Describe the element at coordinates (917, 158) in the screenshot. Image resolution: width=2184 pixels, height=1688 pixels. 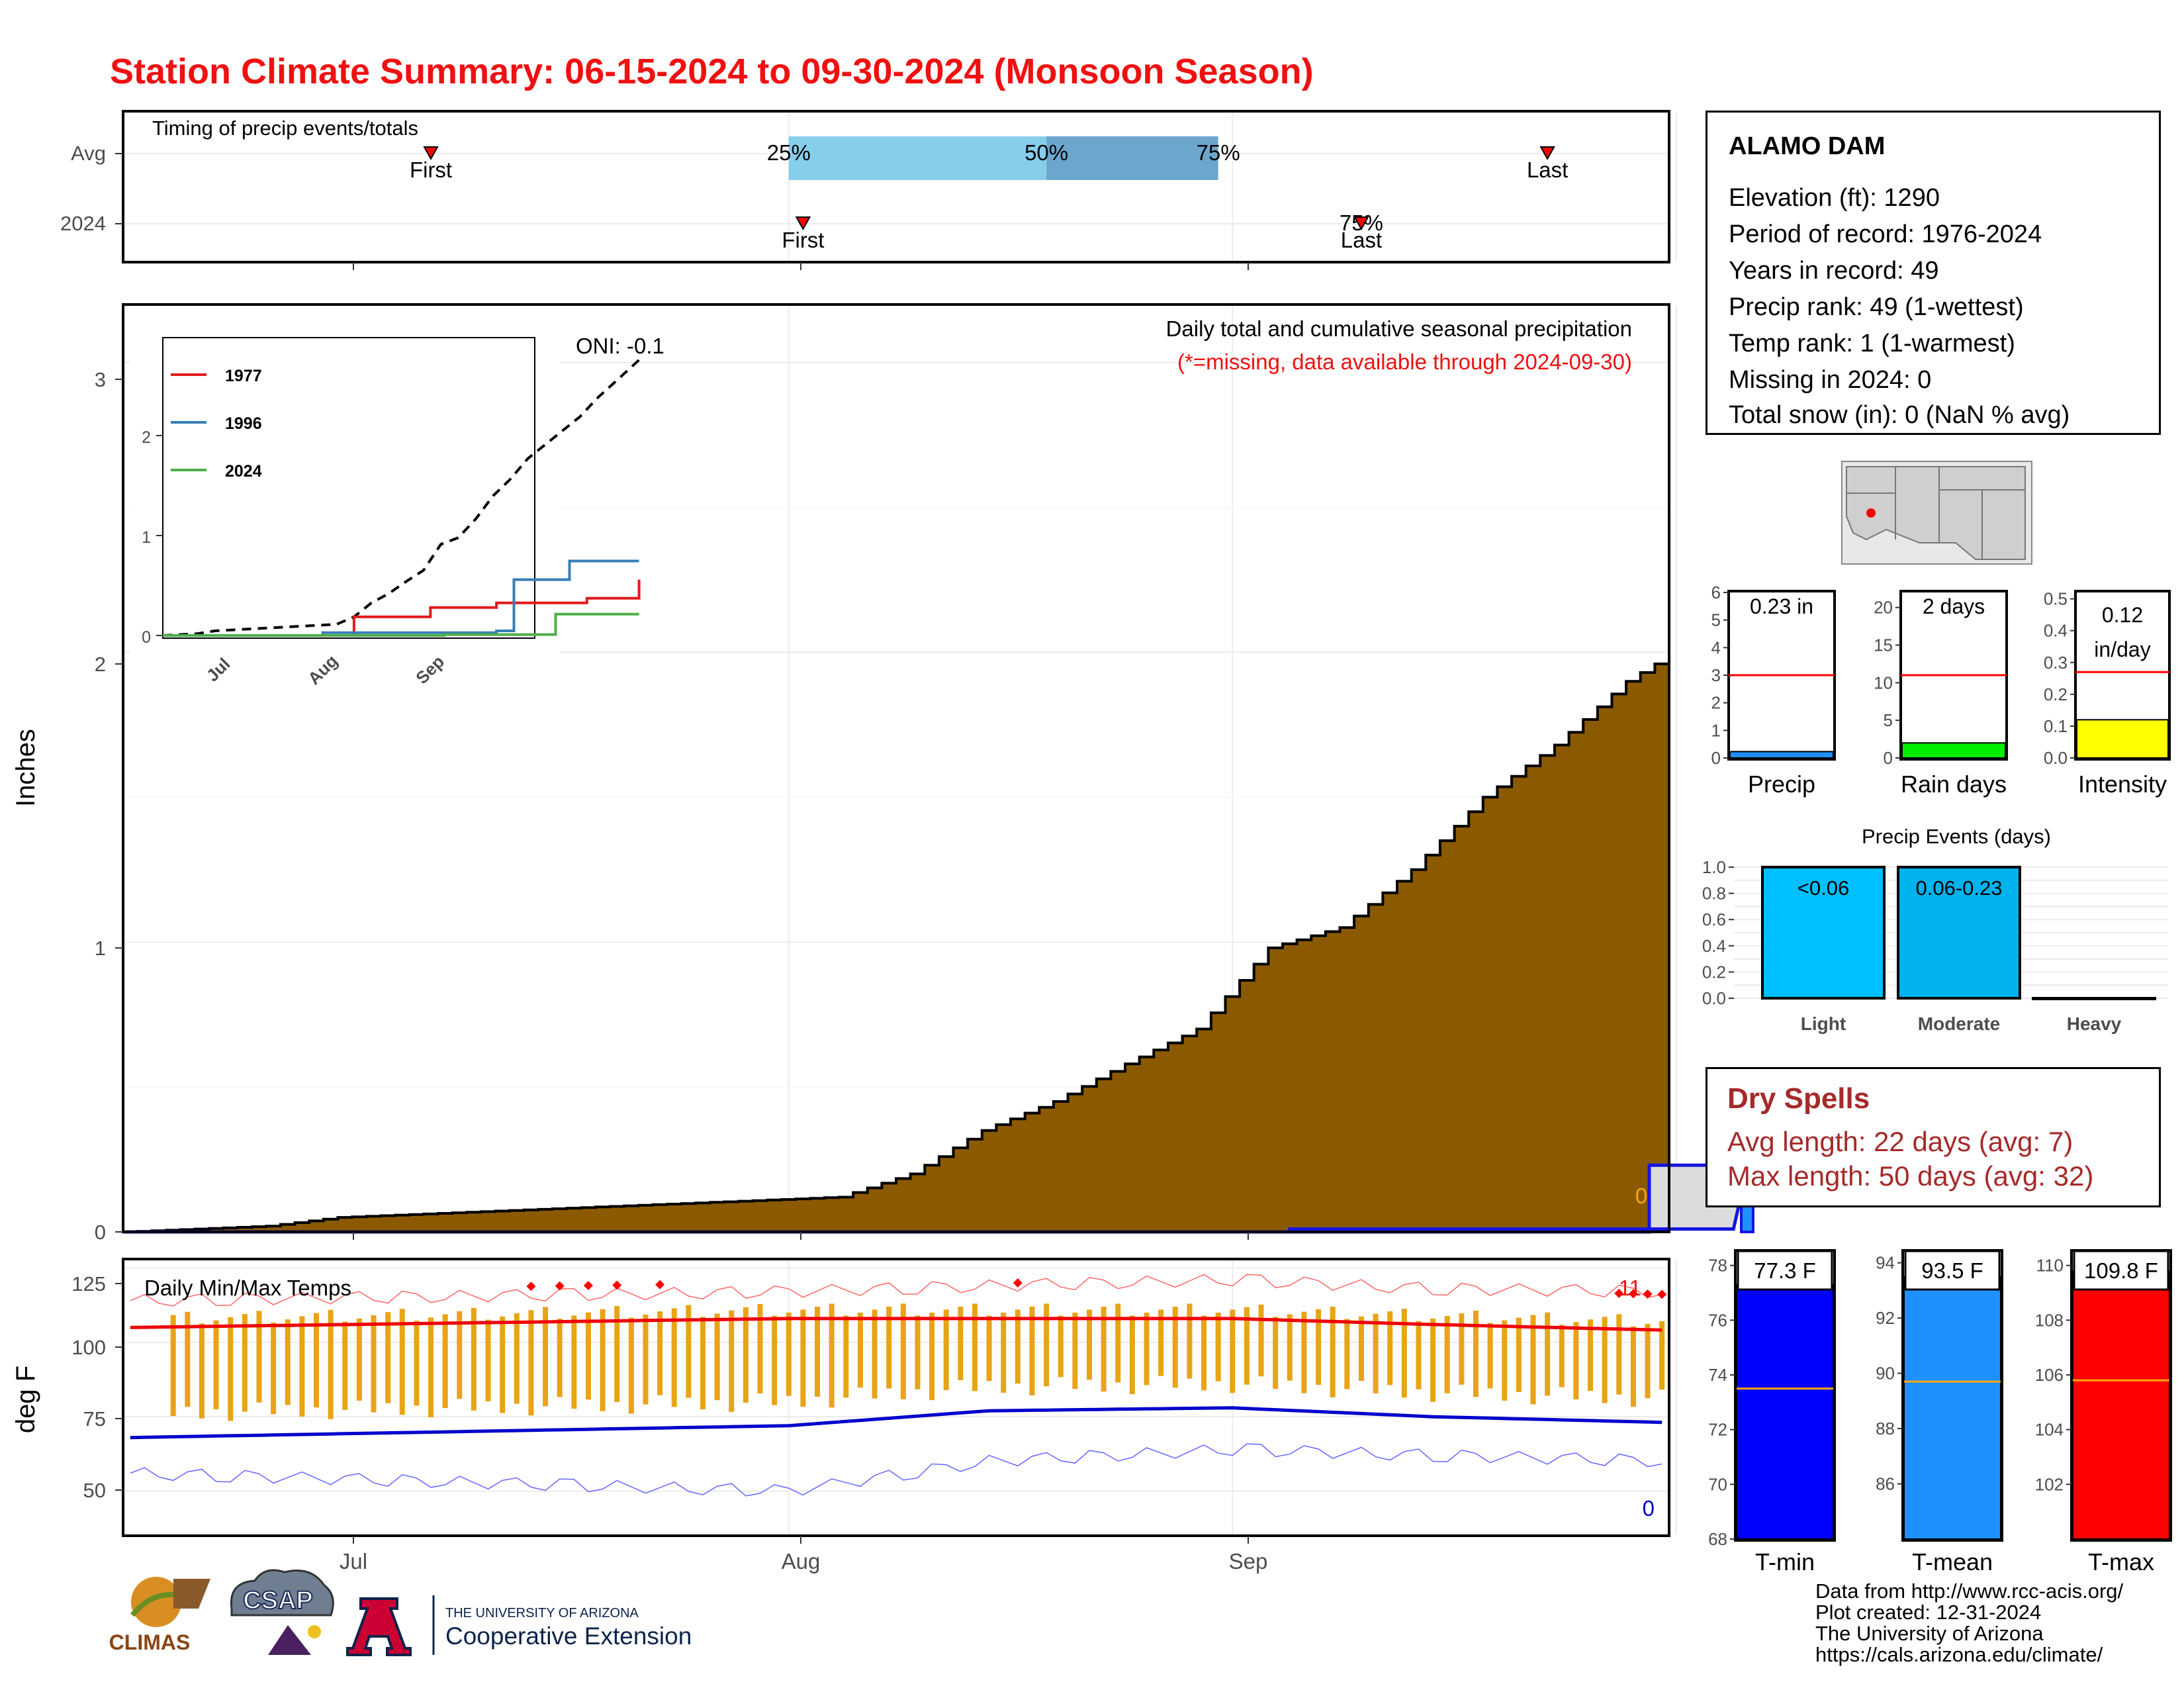
I see `iqr-bar-lower` at that location.